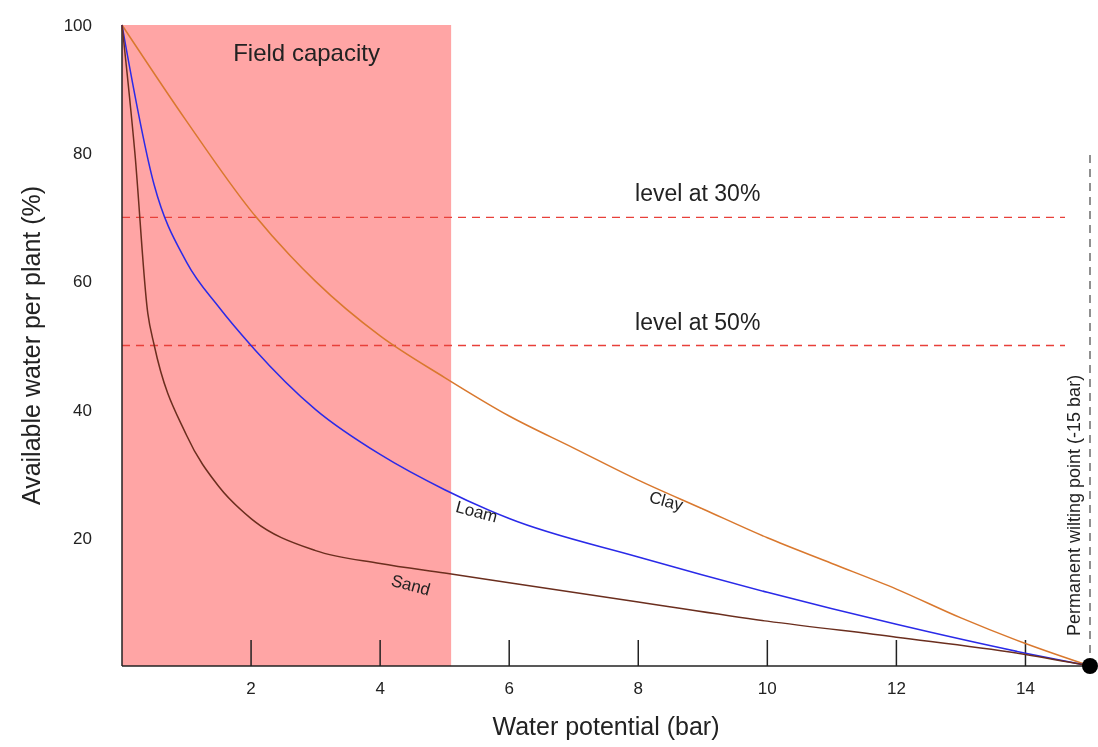 This screenshot has width=1098, height=747. I want to click on x-tick-label: 14, so click(1025, 688).